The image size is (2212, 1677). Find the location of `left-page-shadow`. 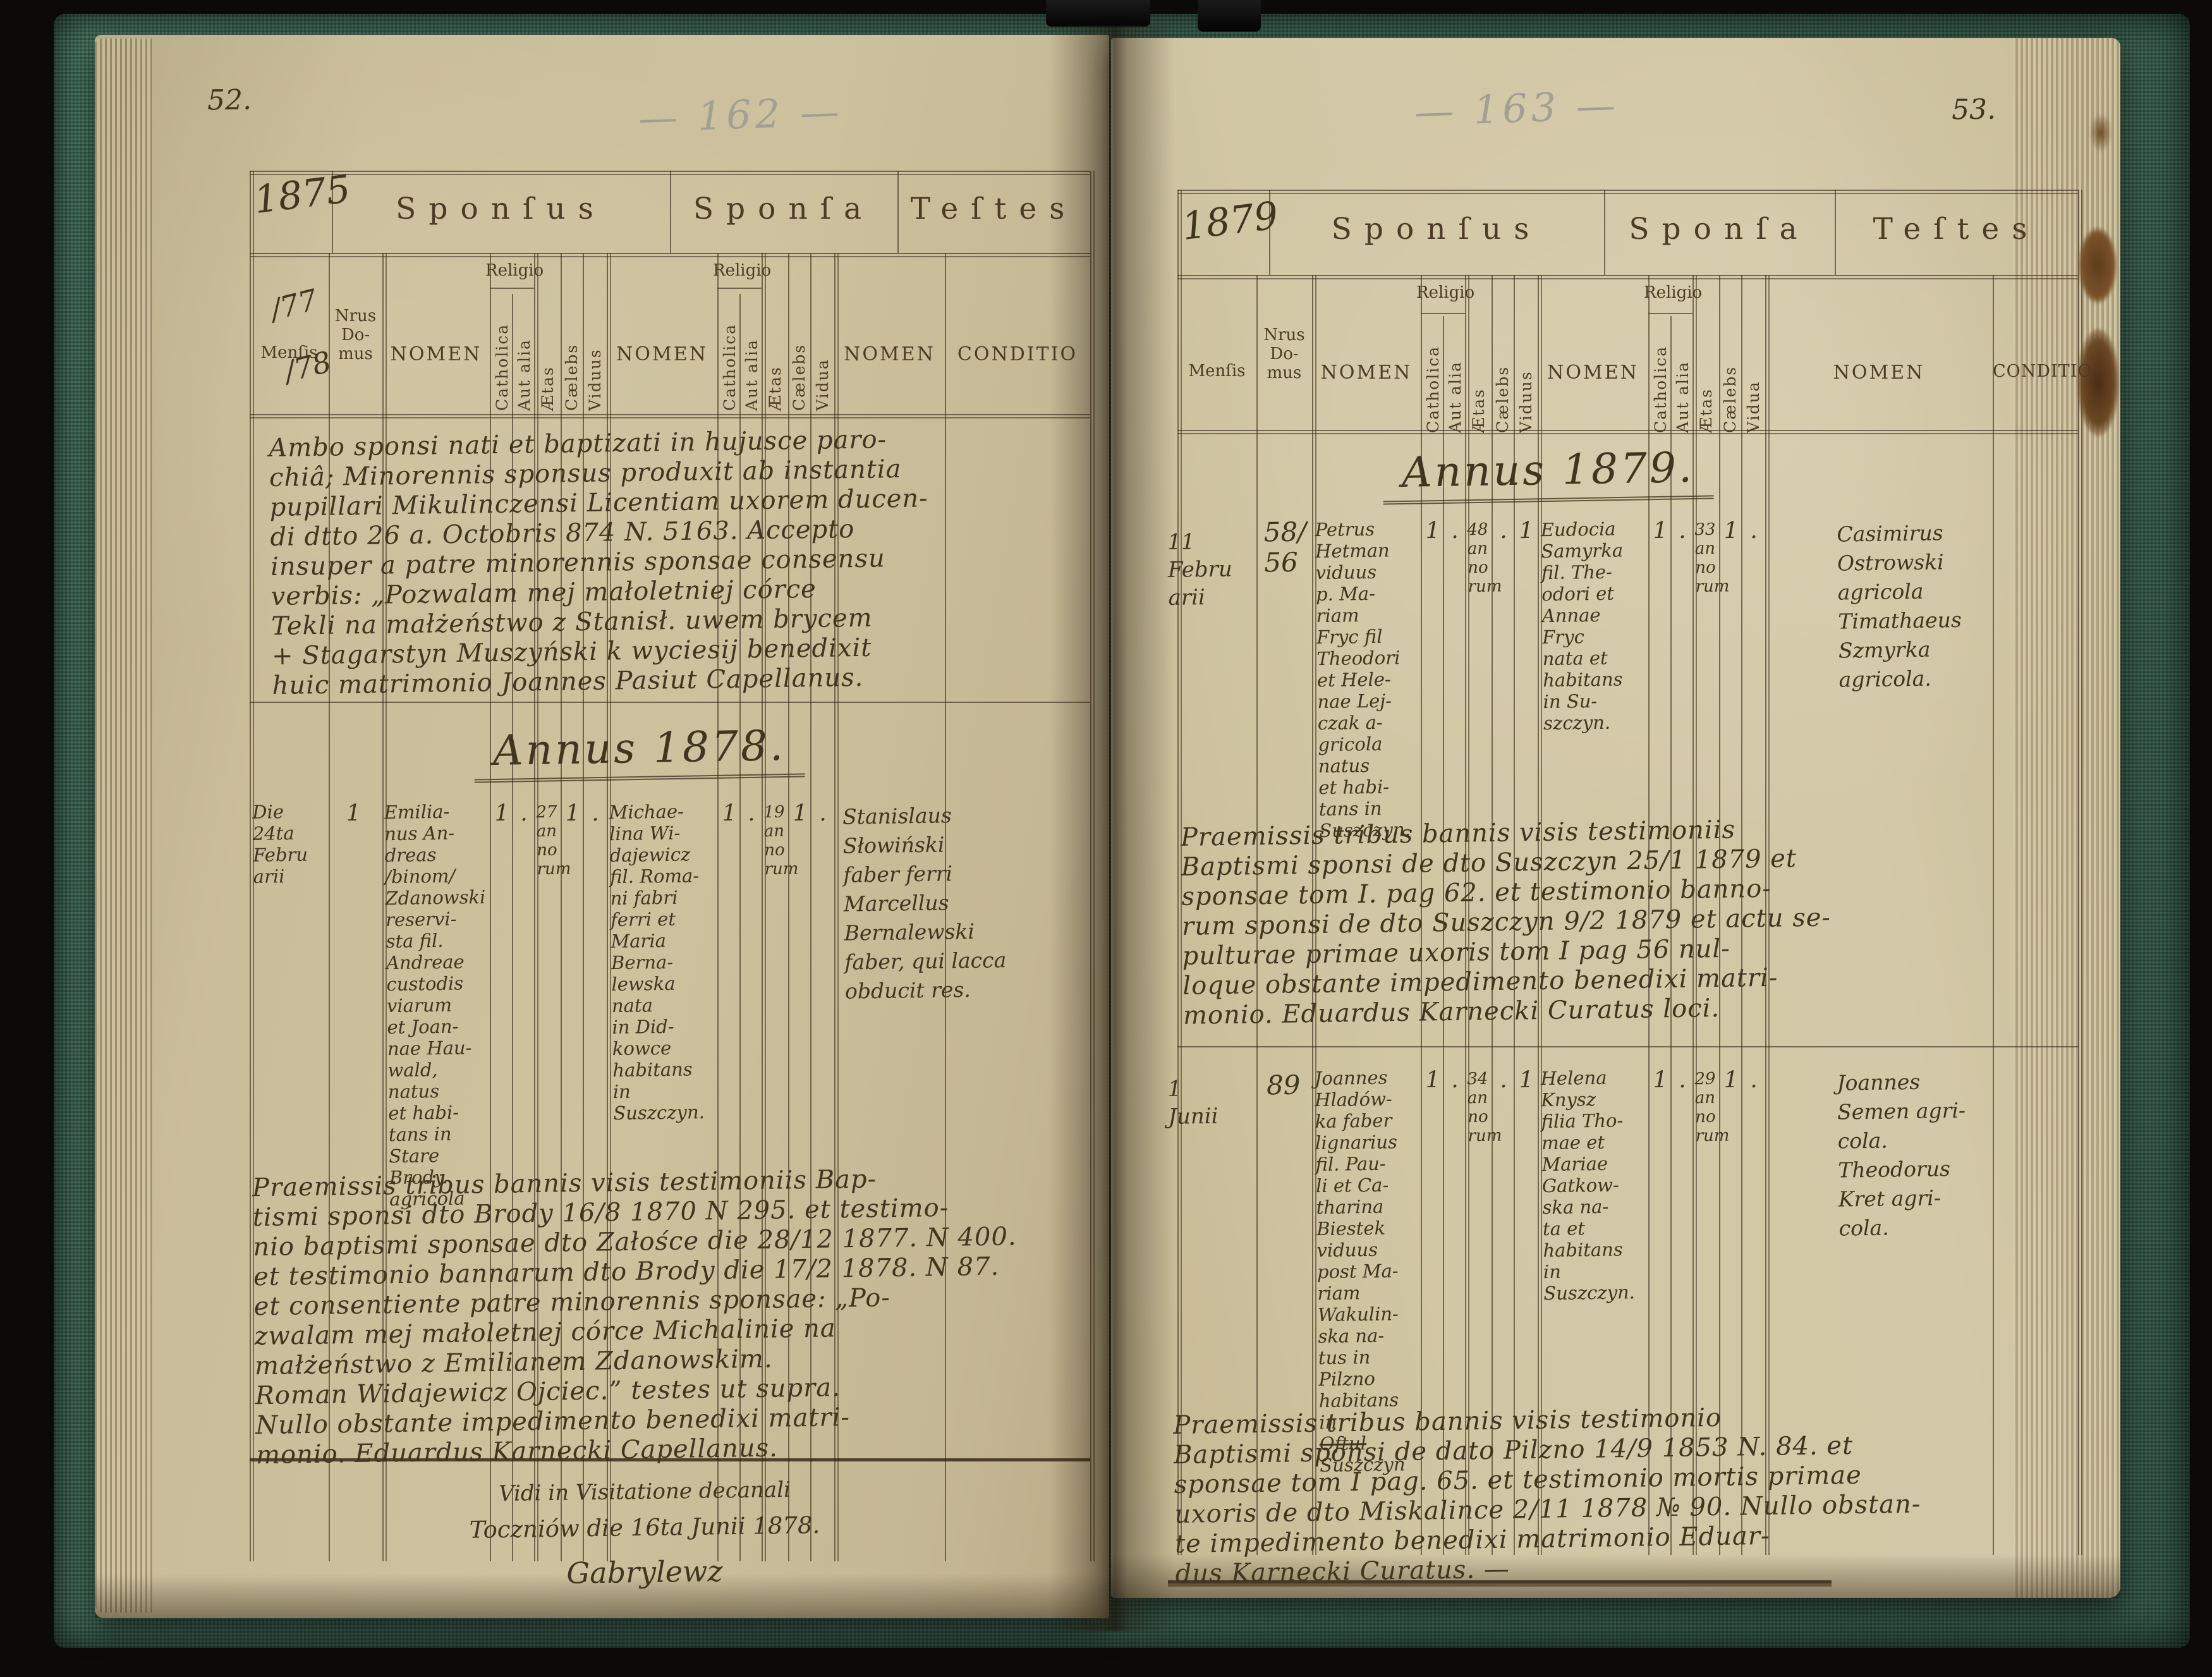

left-page-shadow is located at coordinates (602, 1596).